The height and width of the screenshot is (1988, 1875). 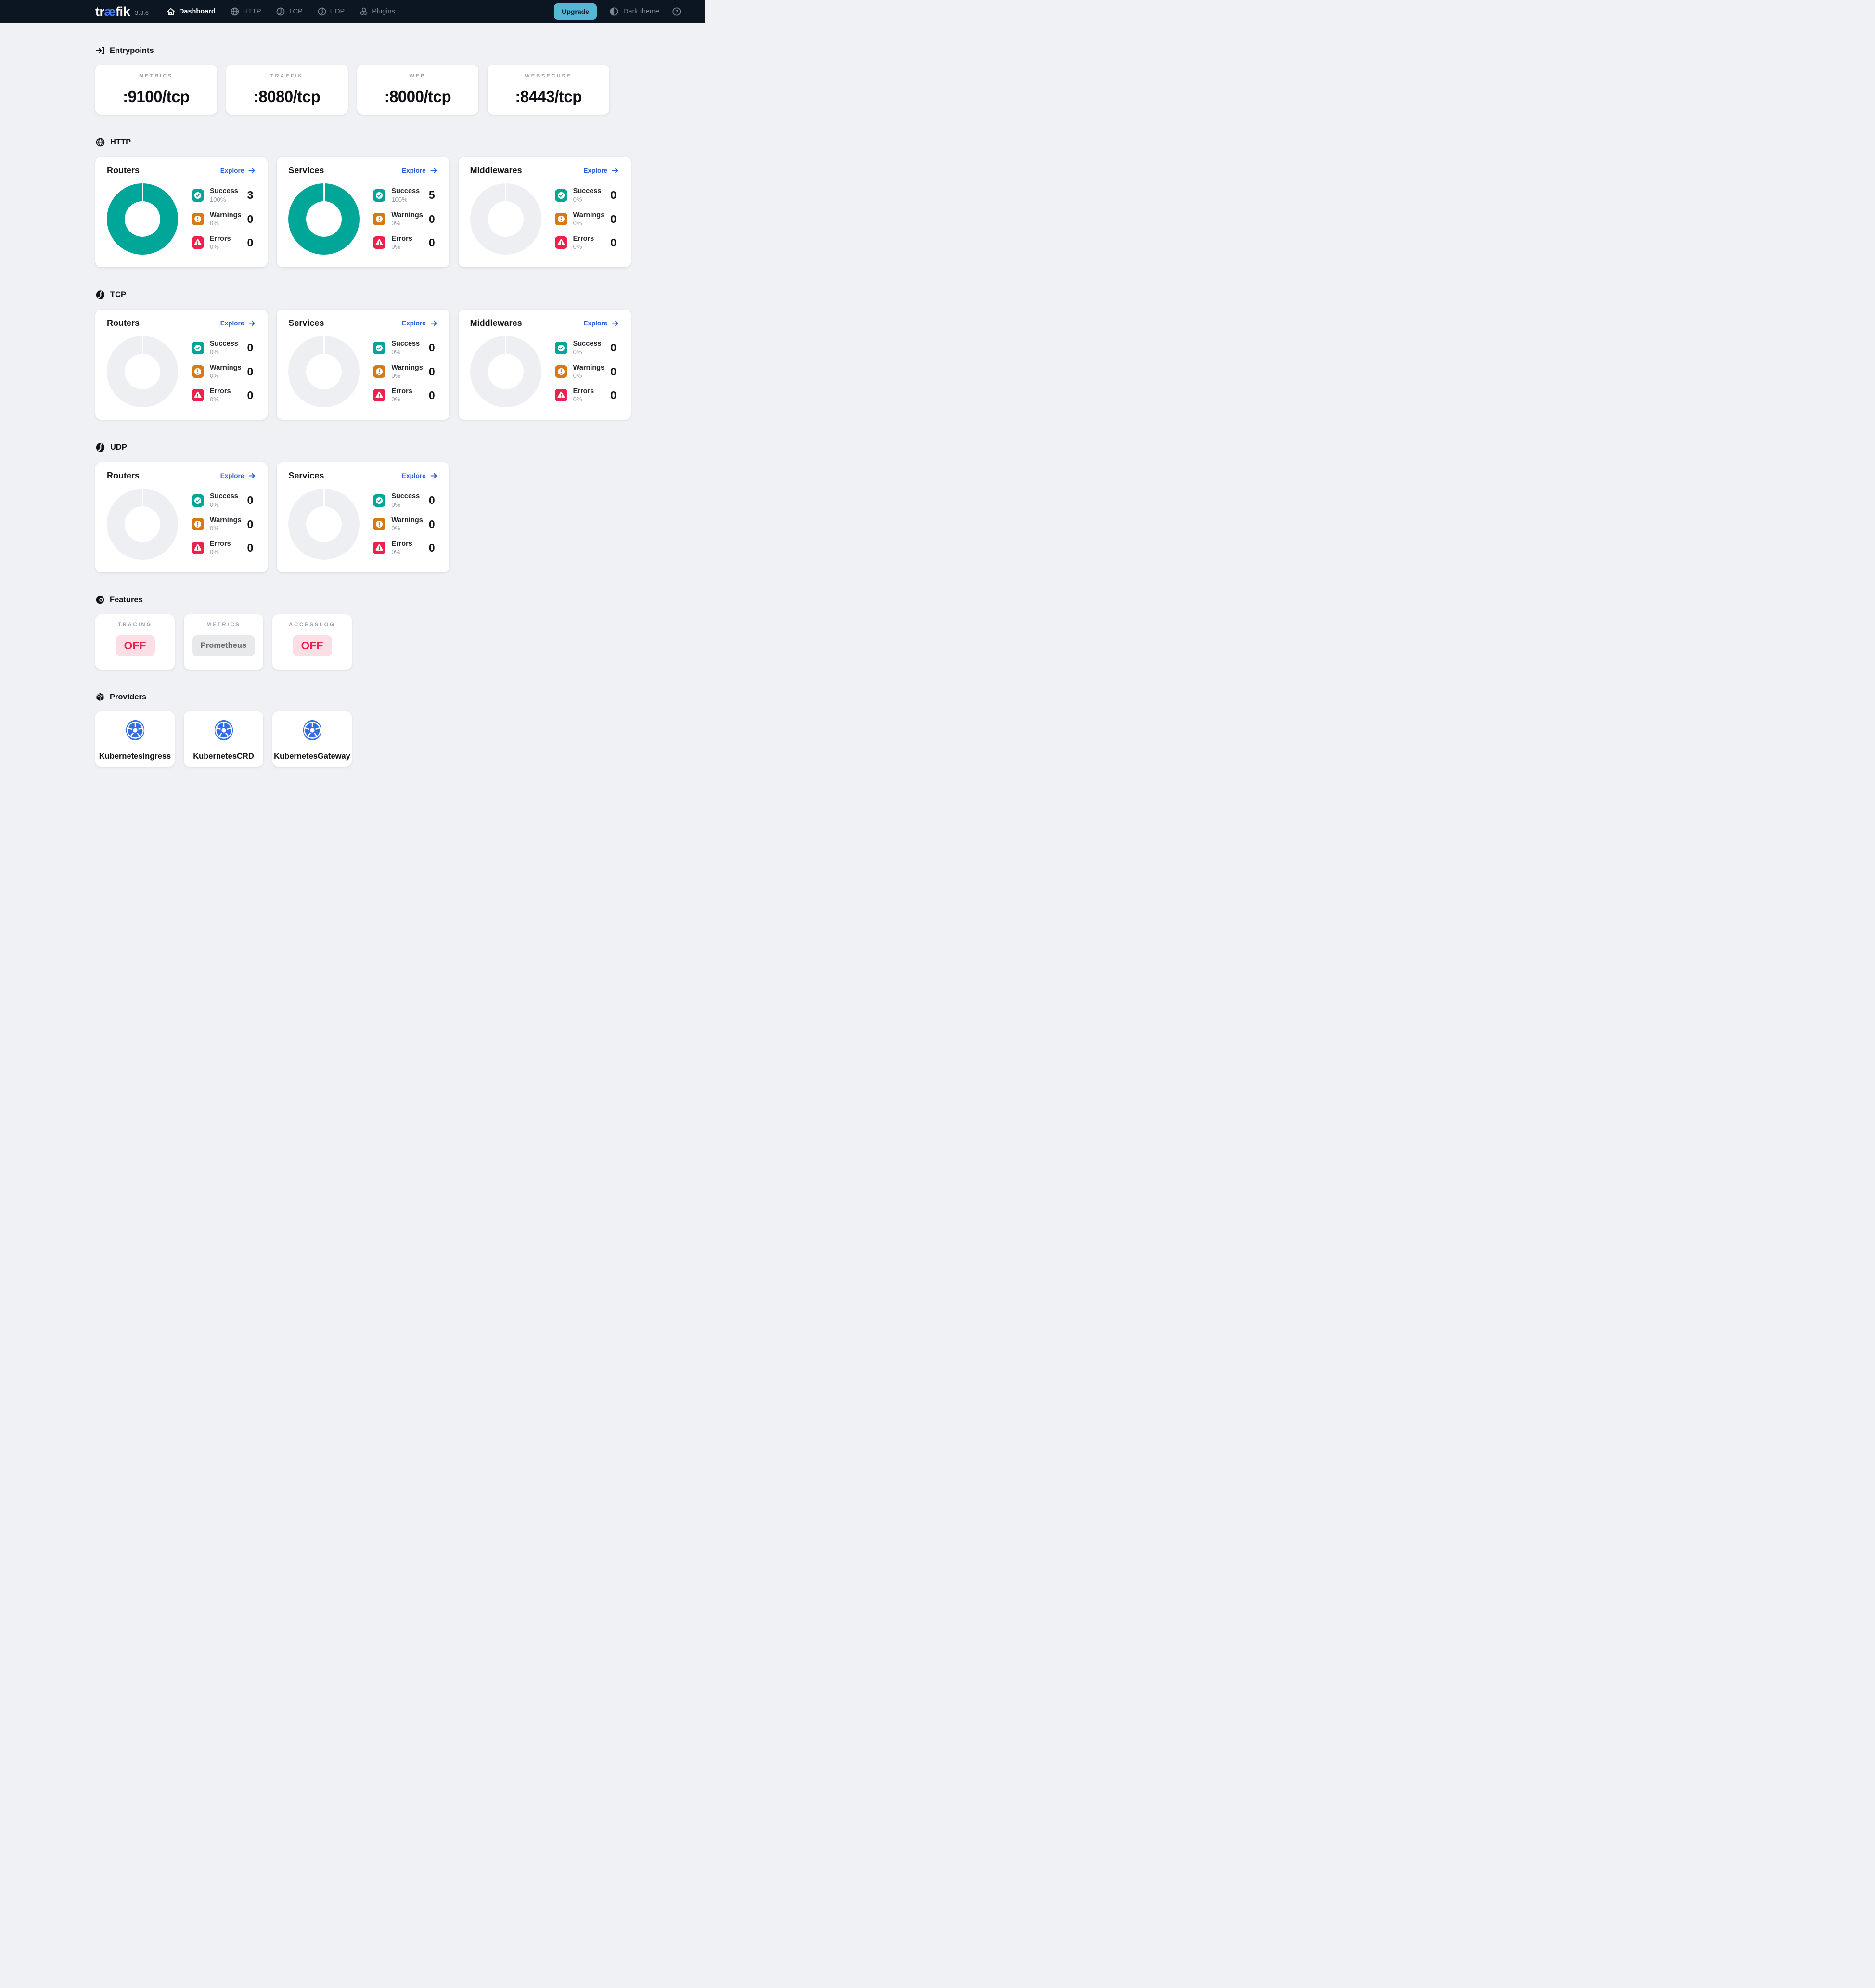 What do you see at coordinates (135, 642) in the screenshot?
I see `feature-card-tracing: TRACING OFF` at bounding box center [135, 642].